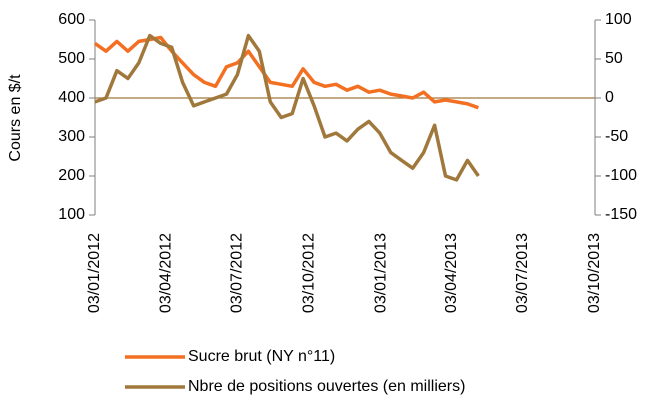 This screenshot has height=408, width=656. Describe the element at coordinates (237, 273) in the screenshot. I see `x-tick-label: 03/07/2012` at that location.